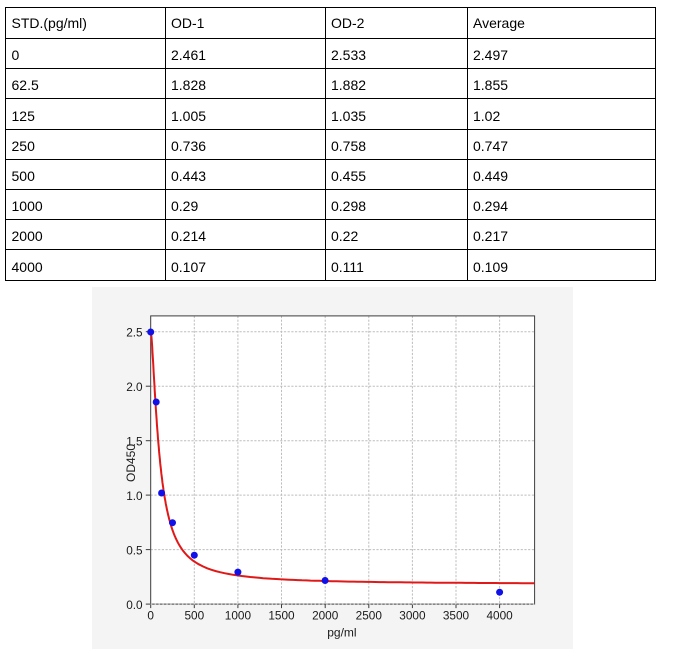  Describe the element at coordinates (456, 616) in the screenshot. I see `svg-text: 3500` at that location.